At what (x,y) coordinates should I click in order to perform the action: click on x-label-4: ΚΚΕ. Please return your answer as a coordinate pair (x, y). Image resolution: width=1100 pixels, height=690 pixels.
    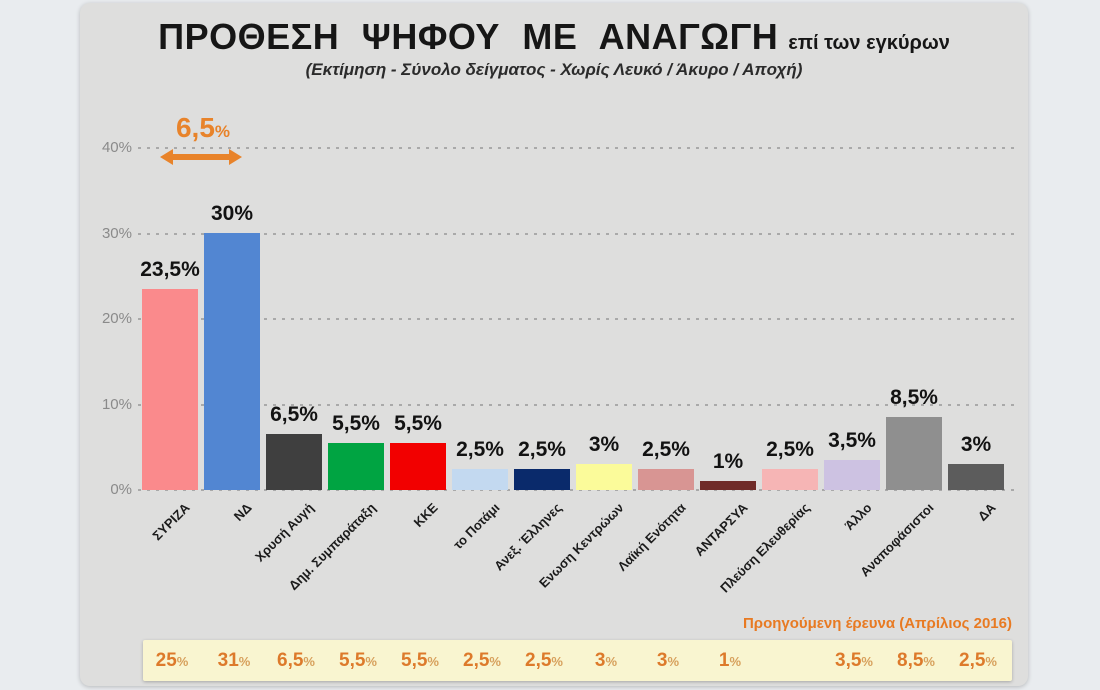
    Looking at the image, I should click on (425, 515).